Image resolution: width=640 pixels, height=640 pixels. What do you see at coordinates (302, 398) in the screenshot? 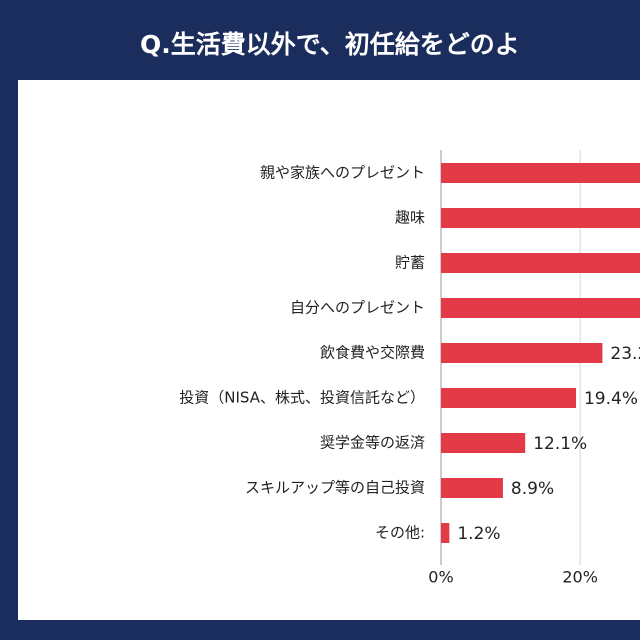
I see `category-label: 投資（NISA、株式、投資信託など）` at bounding box center [302, 398].